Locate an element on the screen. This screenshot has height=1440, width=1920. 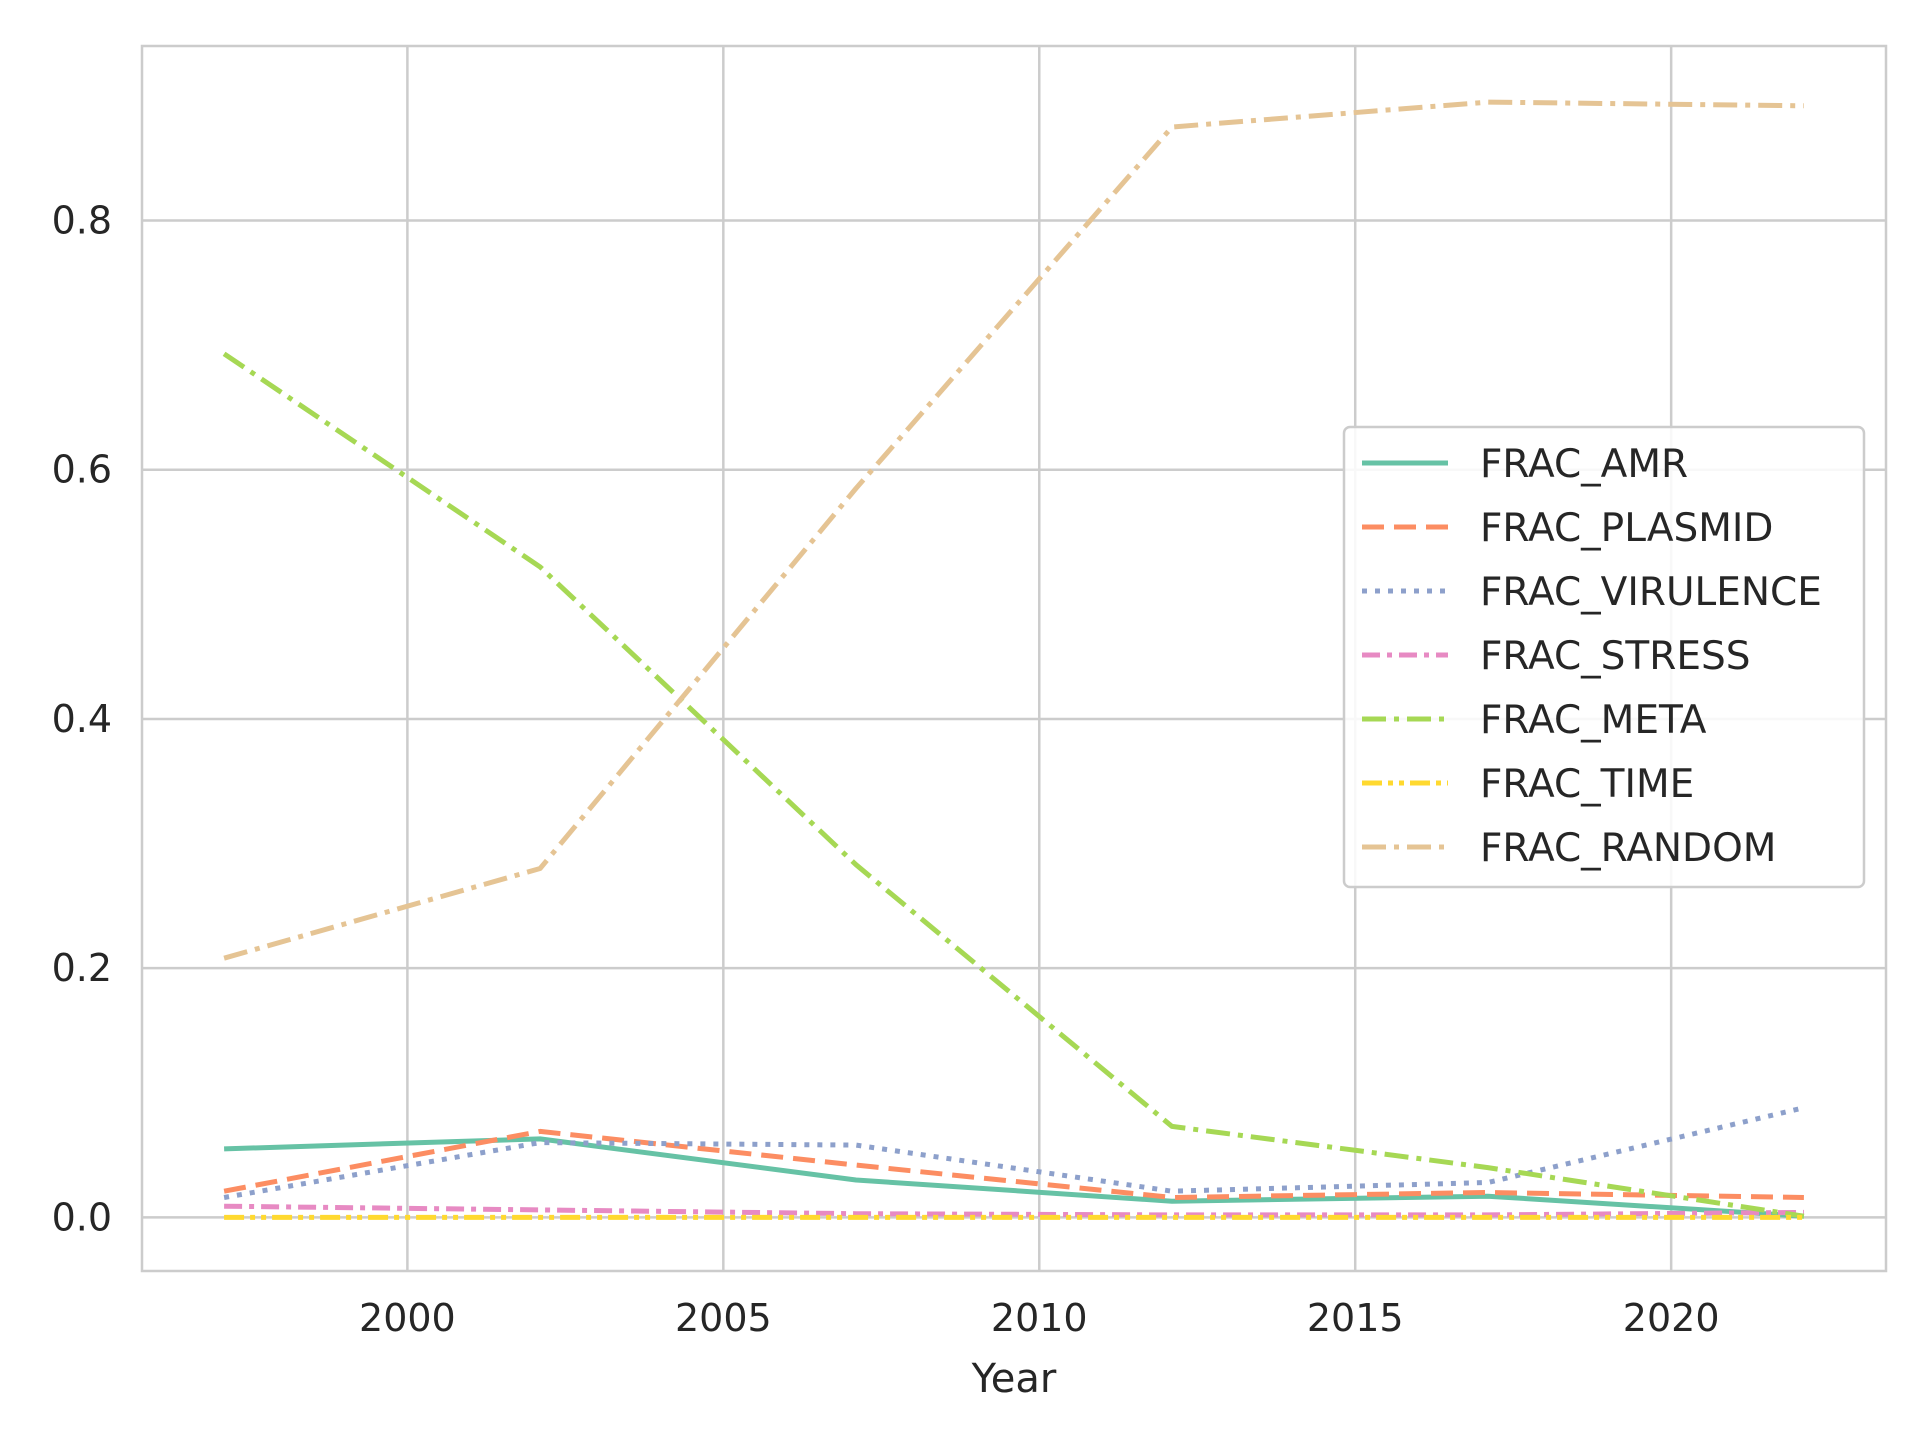
y-tick-label: 0.6 is located at coordinates (82, 470).